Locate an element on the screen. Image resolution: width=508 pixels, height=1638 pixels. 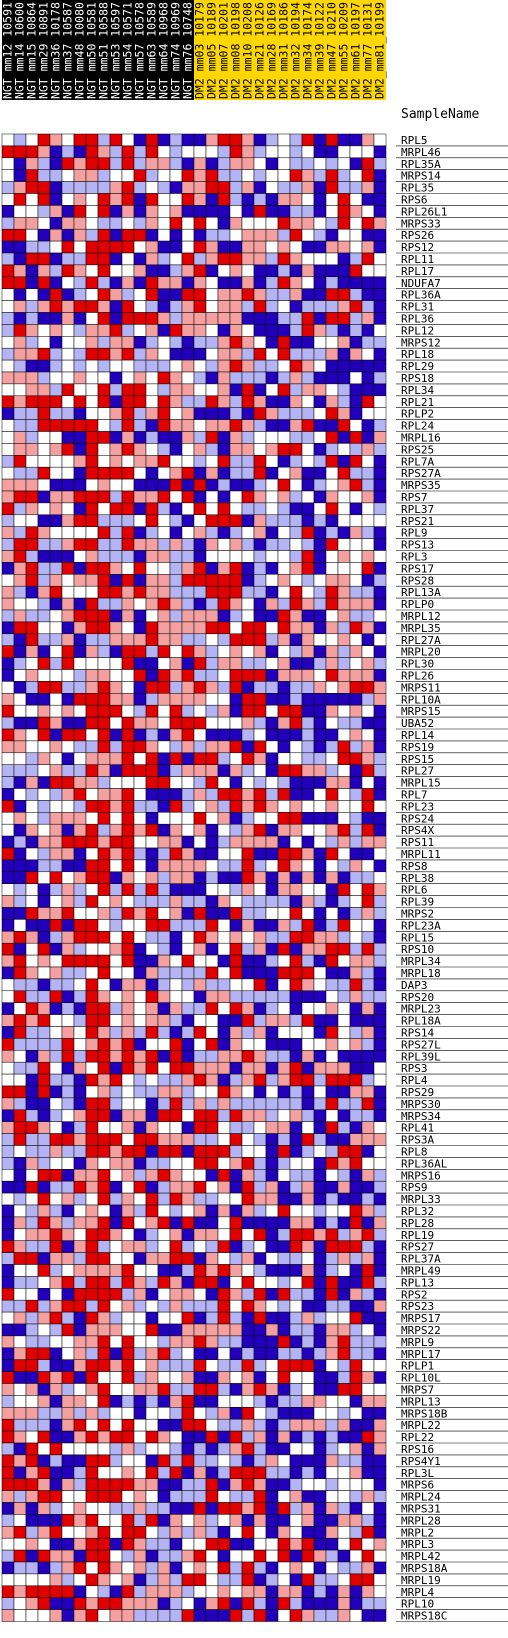
row-label: RPS27A is located at coordinates (421, 473).